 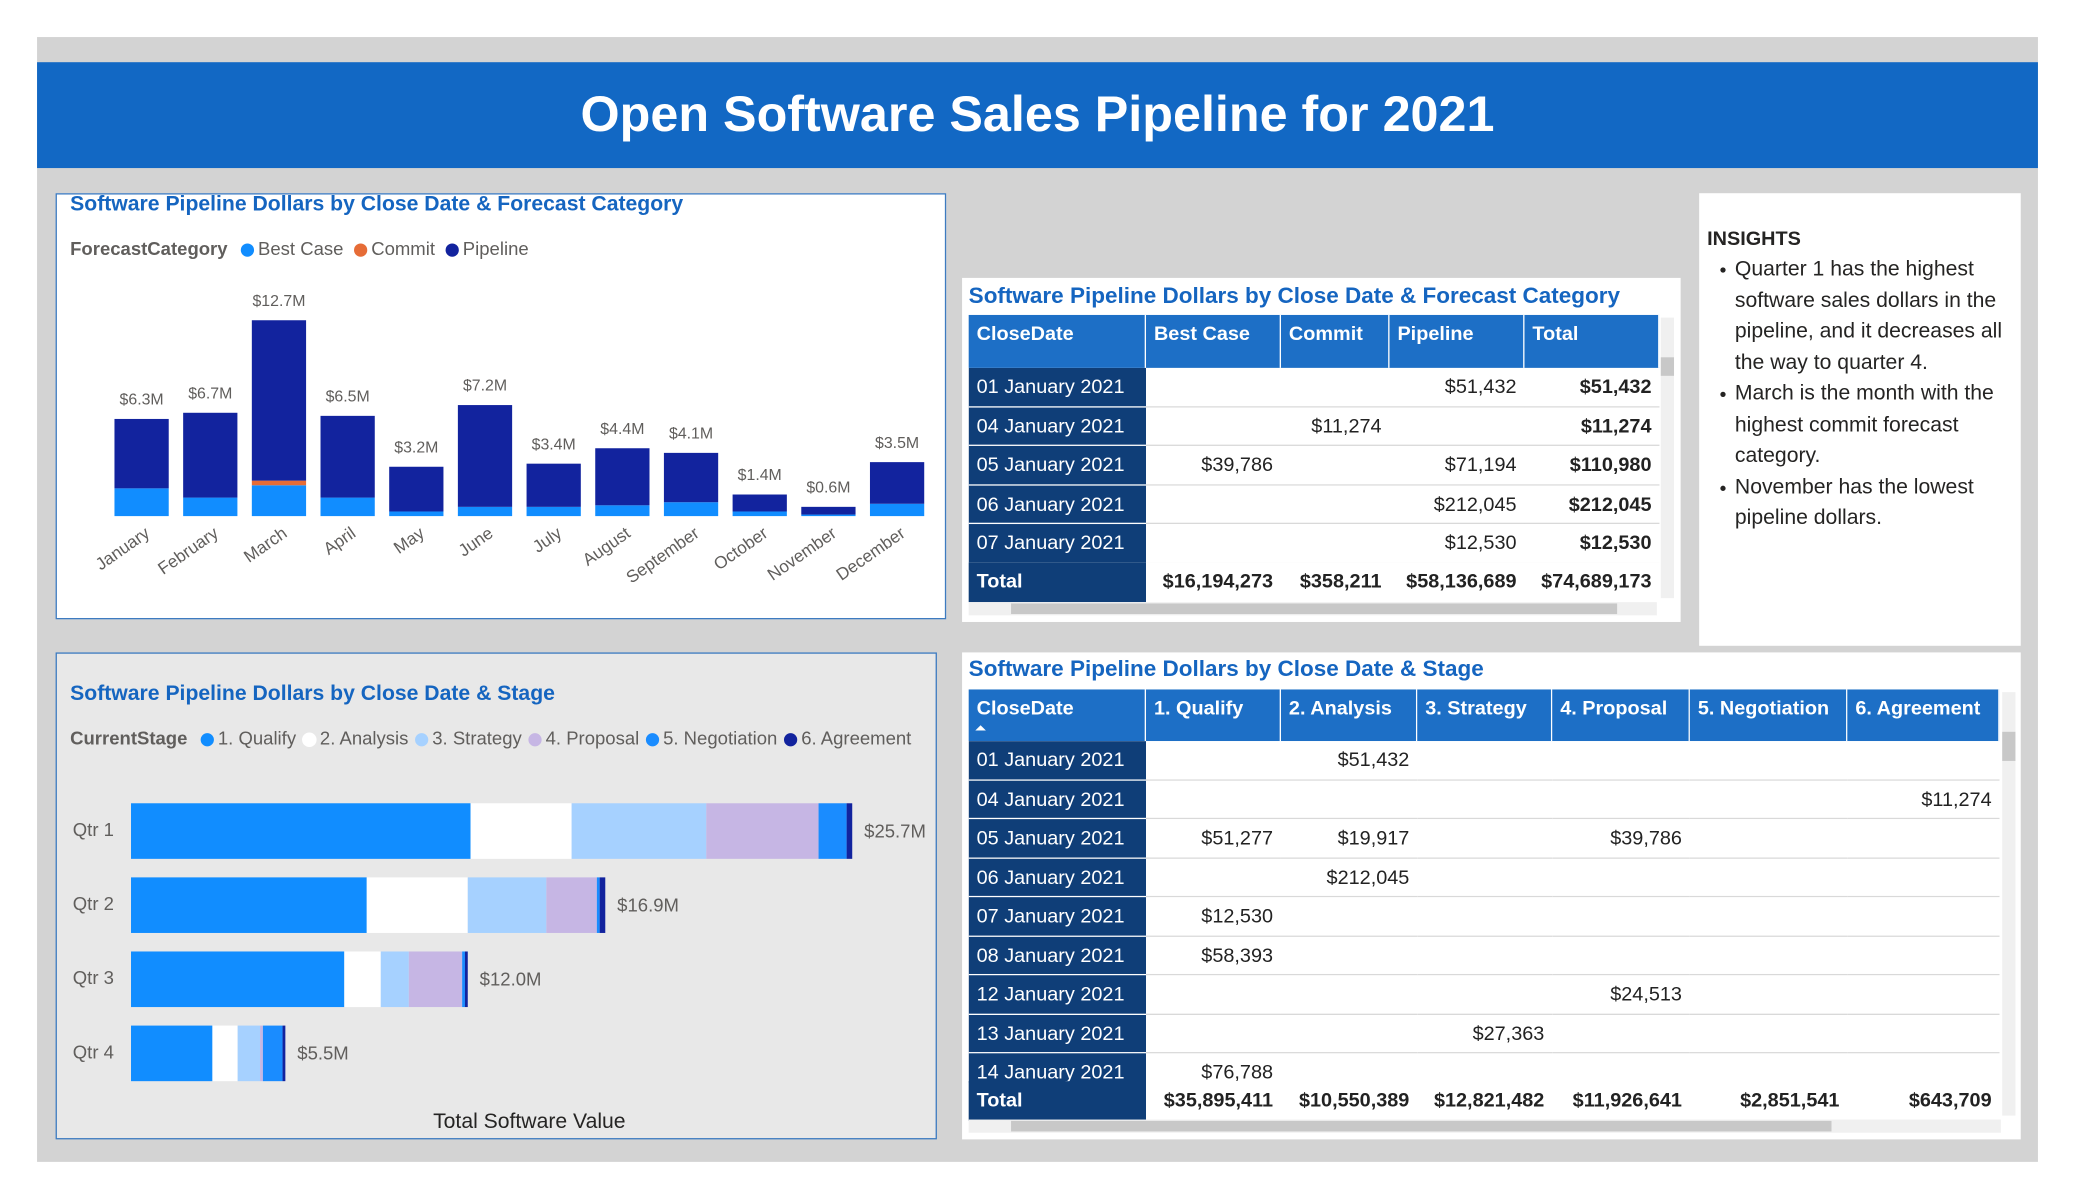 What do you see at coordinates (1213, 582) in the screenshot?
I see `total-cell: $16,194,273` at bounding box center [1213, 582].